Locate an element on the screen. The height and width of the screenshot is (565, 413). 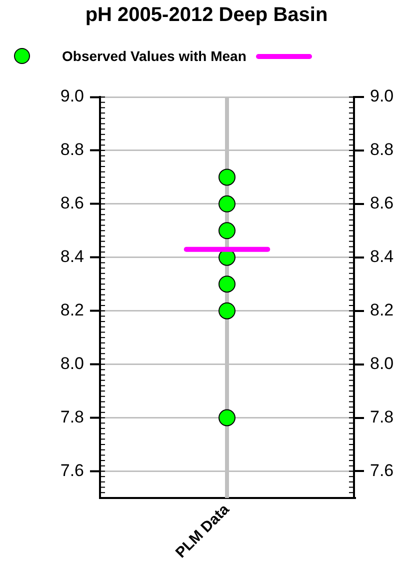
y-tick-label: 8.4 is located at coordinates (72, 256).